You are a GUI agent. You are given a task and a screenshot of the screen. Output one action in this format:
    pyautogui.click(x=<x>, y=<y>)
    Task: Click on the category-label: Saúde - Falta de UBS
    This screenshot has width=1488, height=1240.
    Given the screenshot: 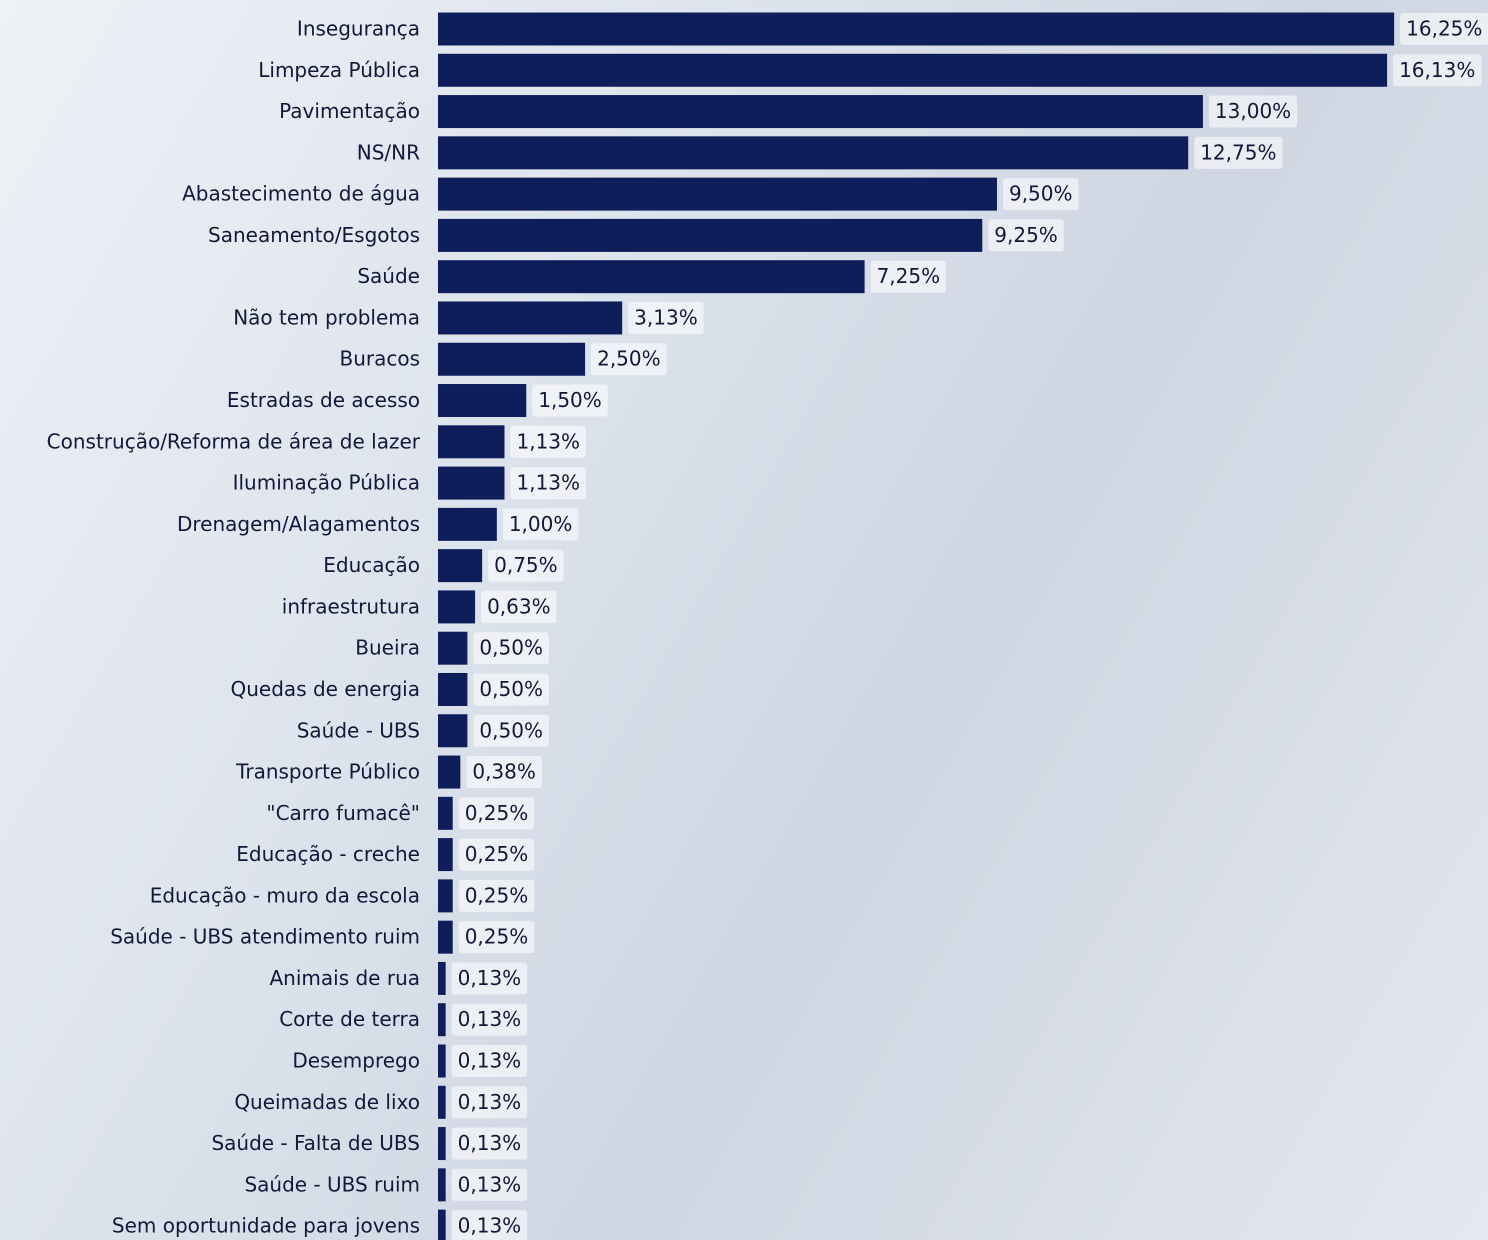 What is the action you would take?
    pyautogui.click(x=315, y=1143)
    